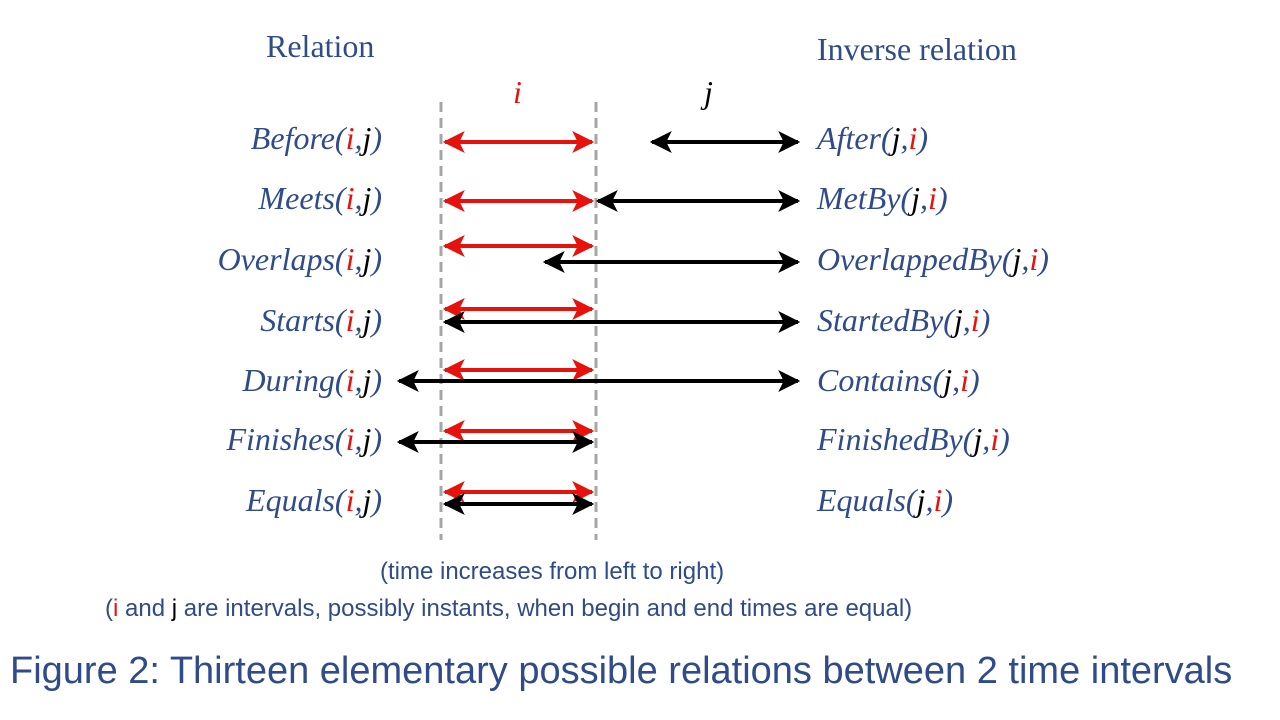 The width and height of the screenshot is (1280, 720). What do you see at coordinates (320, 46) in the screenshot?
I see `relation-header: Relation` at bounding box center [320, 46].